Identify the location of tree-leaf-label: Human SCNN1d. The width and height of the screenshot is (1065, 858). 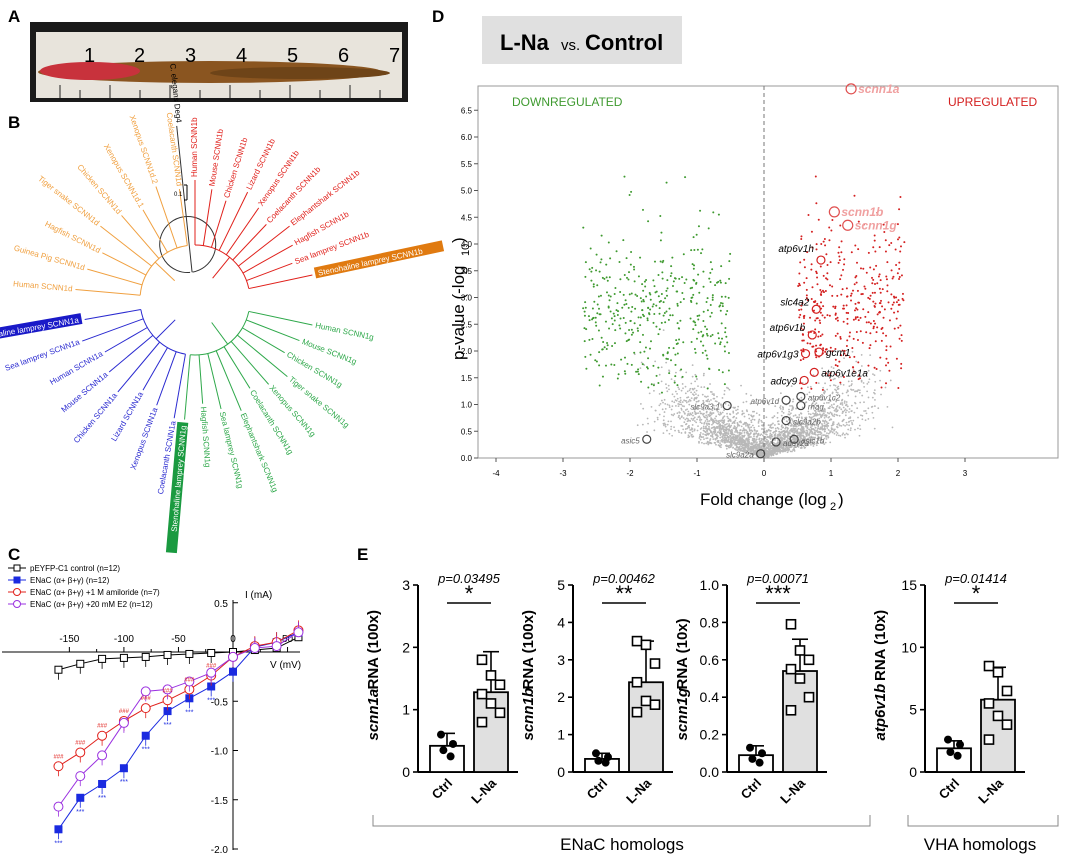
(43, 286).